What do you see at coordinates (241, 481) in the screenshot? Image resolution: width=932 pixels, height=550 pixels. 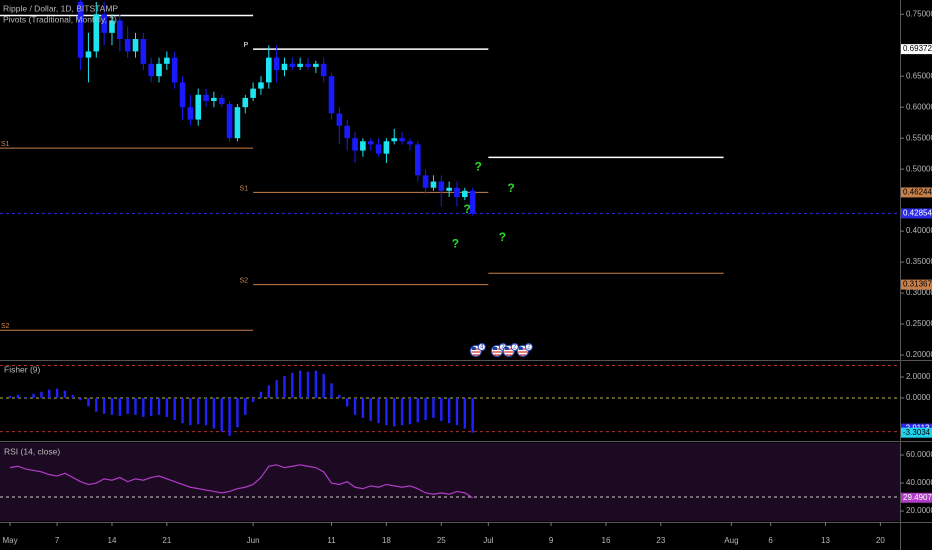 I see `rsi-line` at bounding box center [241, 481].